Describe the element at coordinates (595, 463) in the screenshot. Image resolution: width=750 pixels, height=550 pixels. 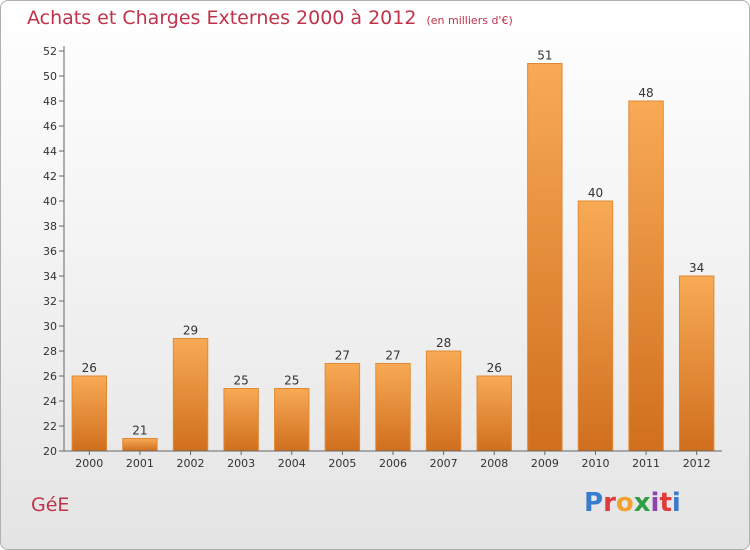
I see `x-tick-label: 2010` at that location.